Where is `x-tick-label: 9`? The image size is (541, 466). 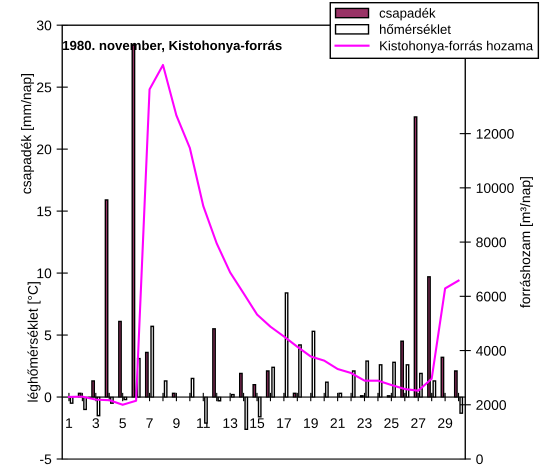 x-tick-label: 9 is located at coordinates (176, 423).